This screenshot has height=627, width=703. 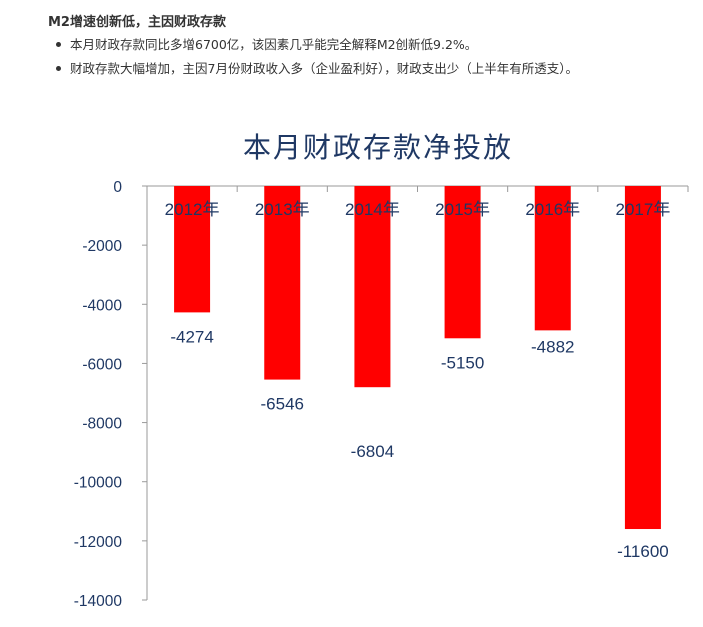 What do you see at coordinates (282, 404) in the screenshot?
I see `data-label: -6546` at bounding box center [282, 404].